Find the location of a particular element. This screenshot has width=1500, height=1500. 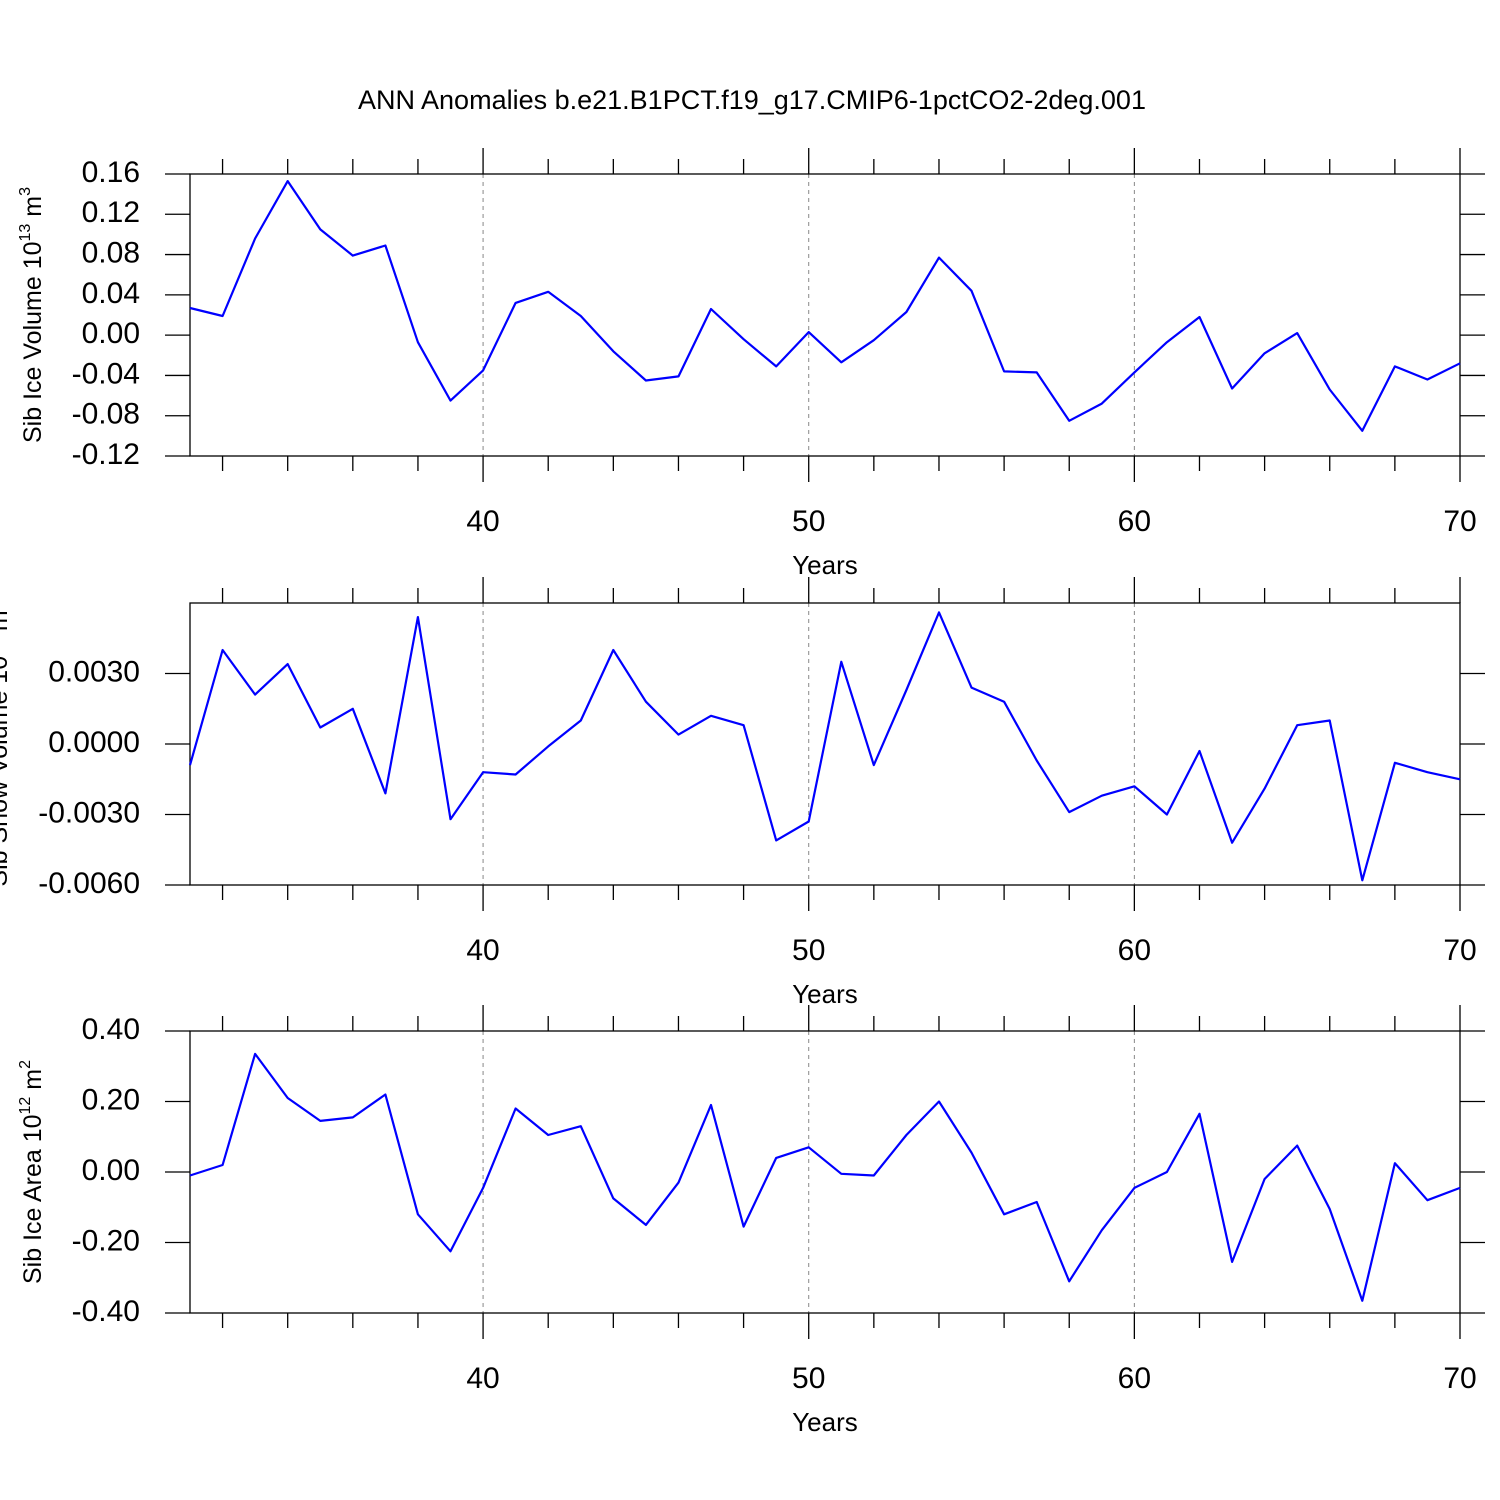

y-tick-label: 0.12 is located at coordinates (111, 212).